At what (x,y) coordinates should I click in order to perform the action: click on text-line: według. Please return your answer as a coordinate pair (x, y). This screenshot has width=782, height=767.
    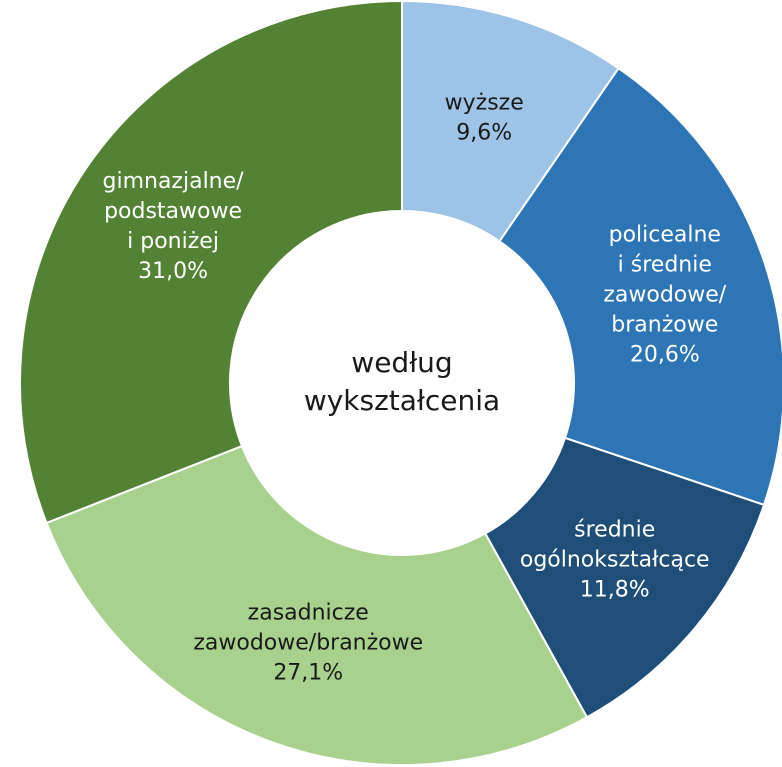
    Looking at the image, I should click on (401, 362).